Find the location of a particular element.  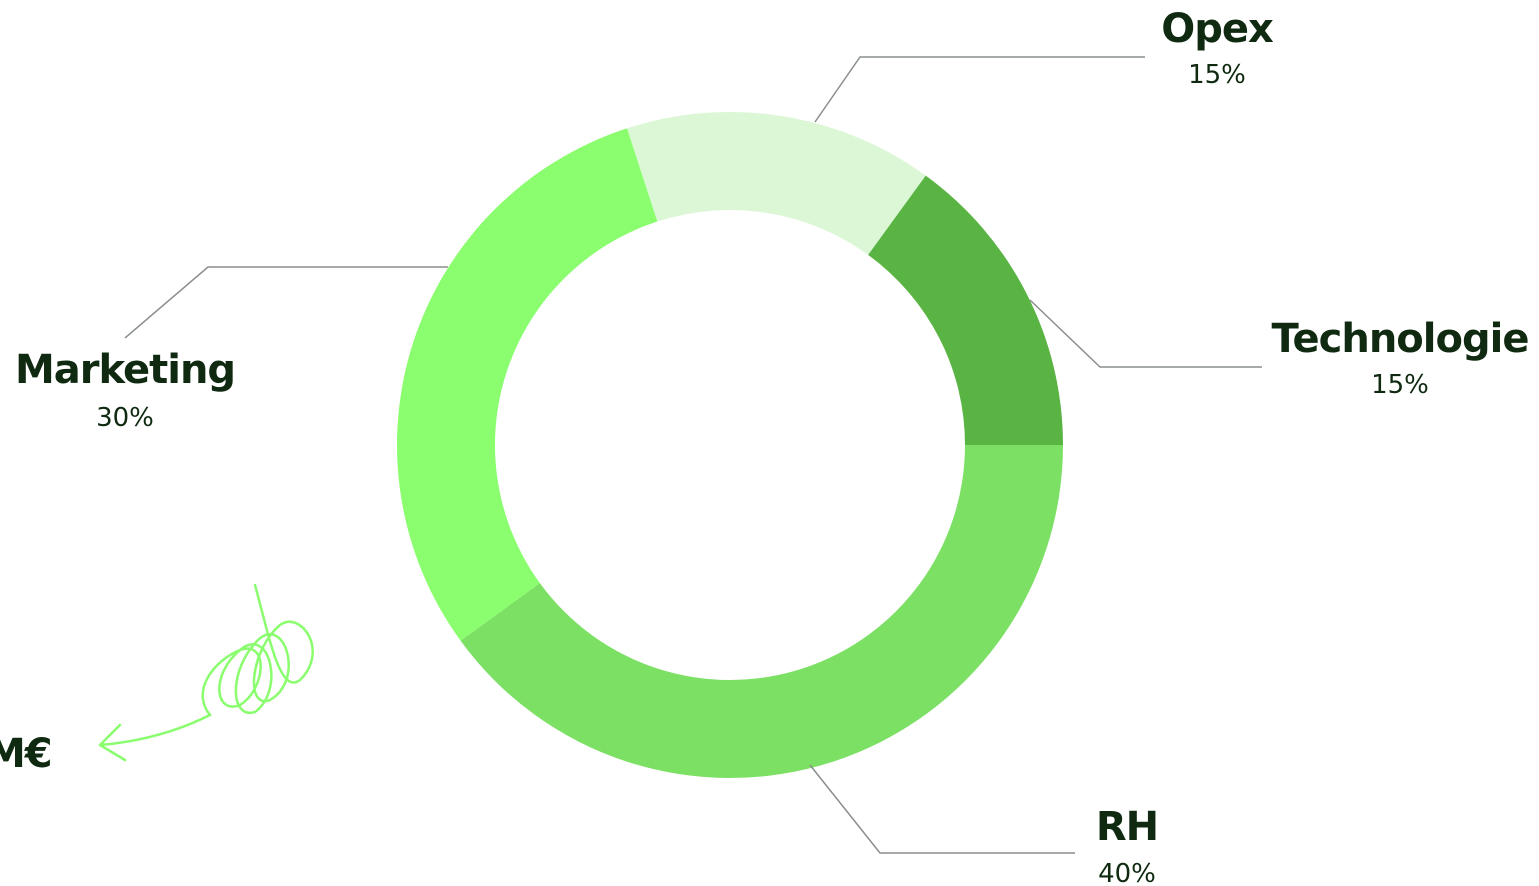

value-label: 40% is located at coordinates (1127, 872).